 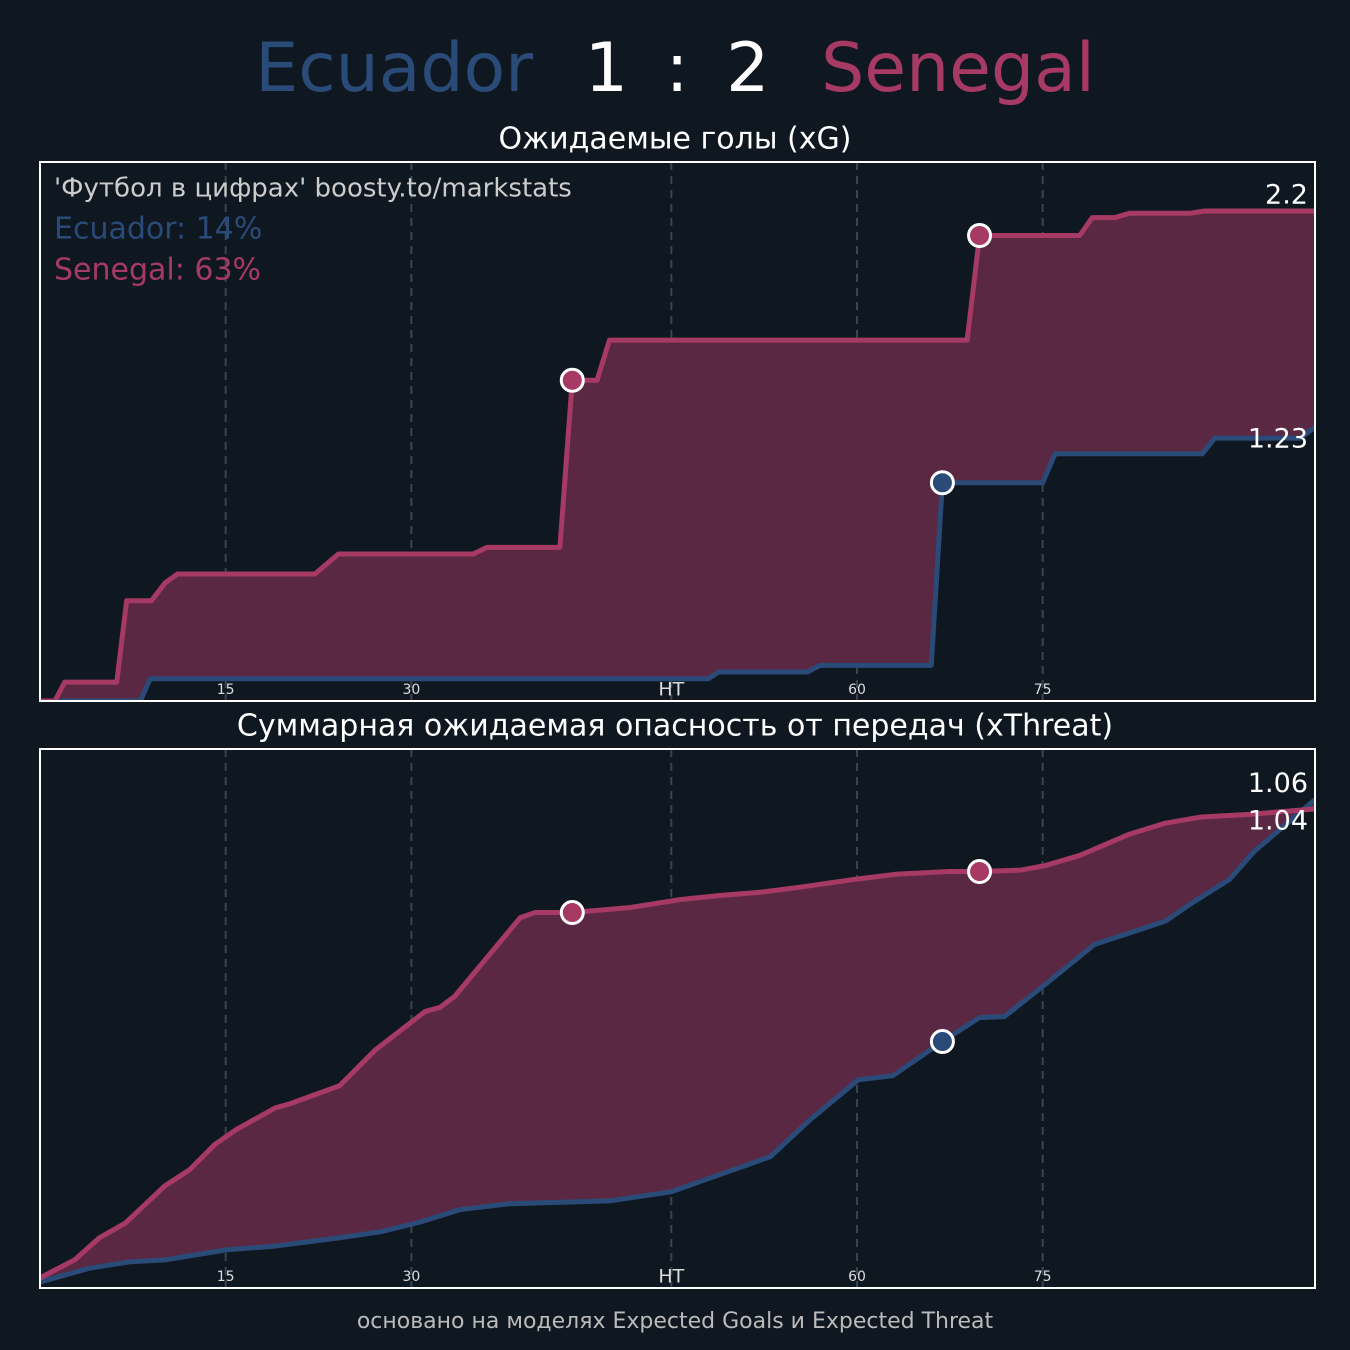 What do you see at coordinates (158, 229) in the screenshot?
I see `annotation: Ecuador: 14%` at bounding box center [158, 229].